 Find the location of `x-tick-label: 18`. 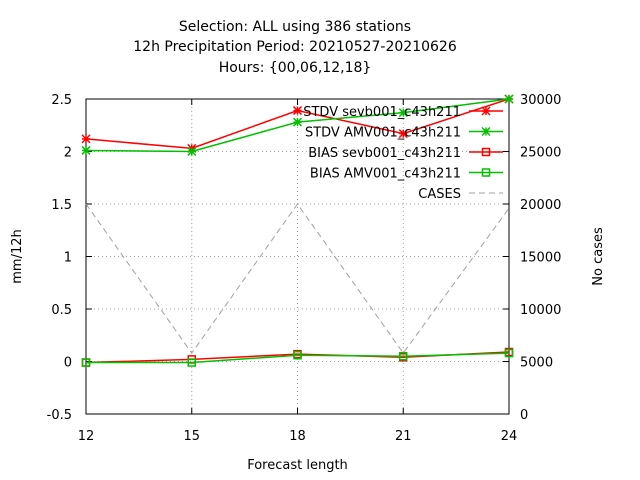

x-tick-label: 18 is located at coordinates (297, 436).